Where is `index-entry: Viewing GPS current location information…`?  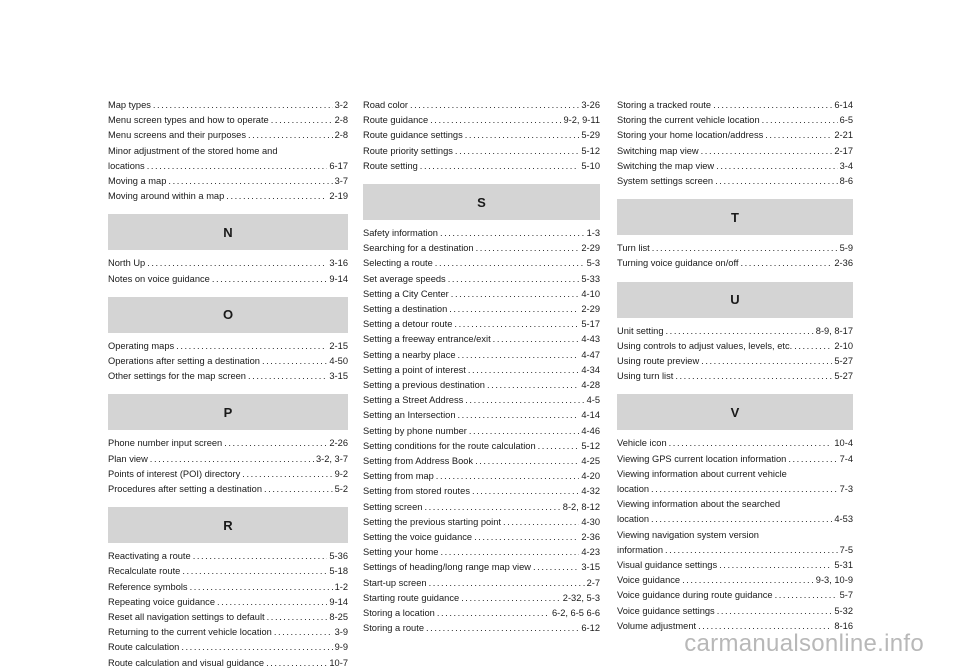
index-entry: Viewing GPS current location information… is located at coordinates (735, 459).